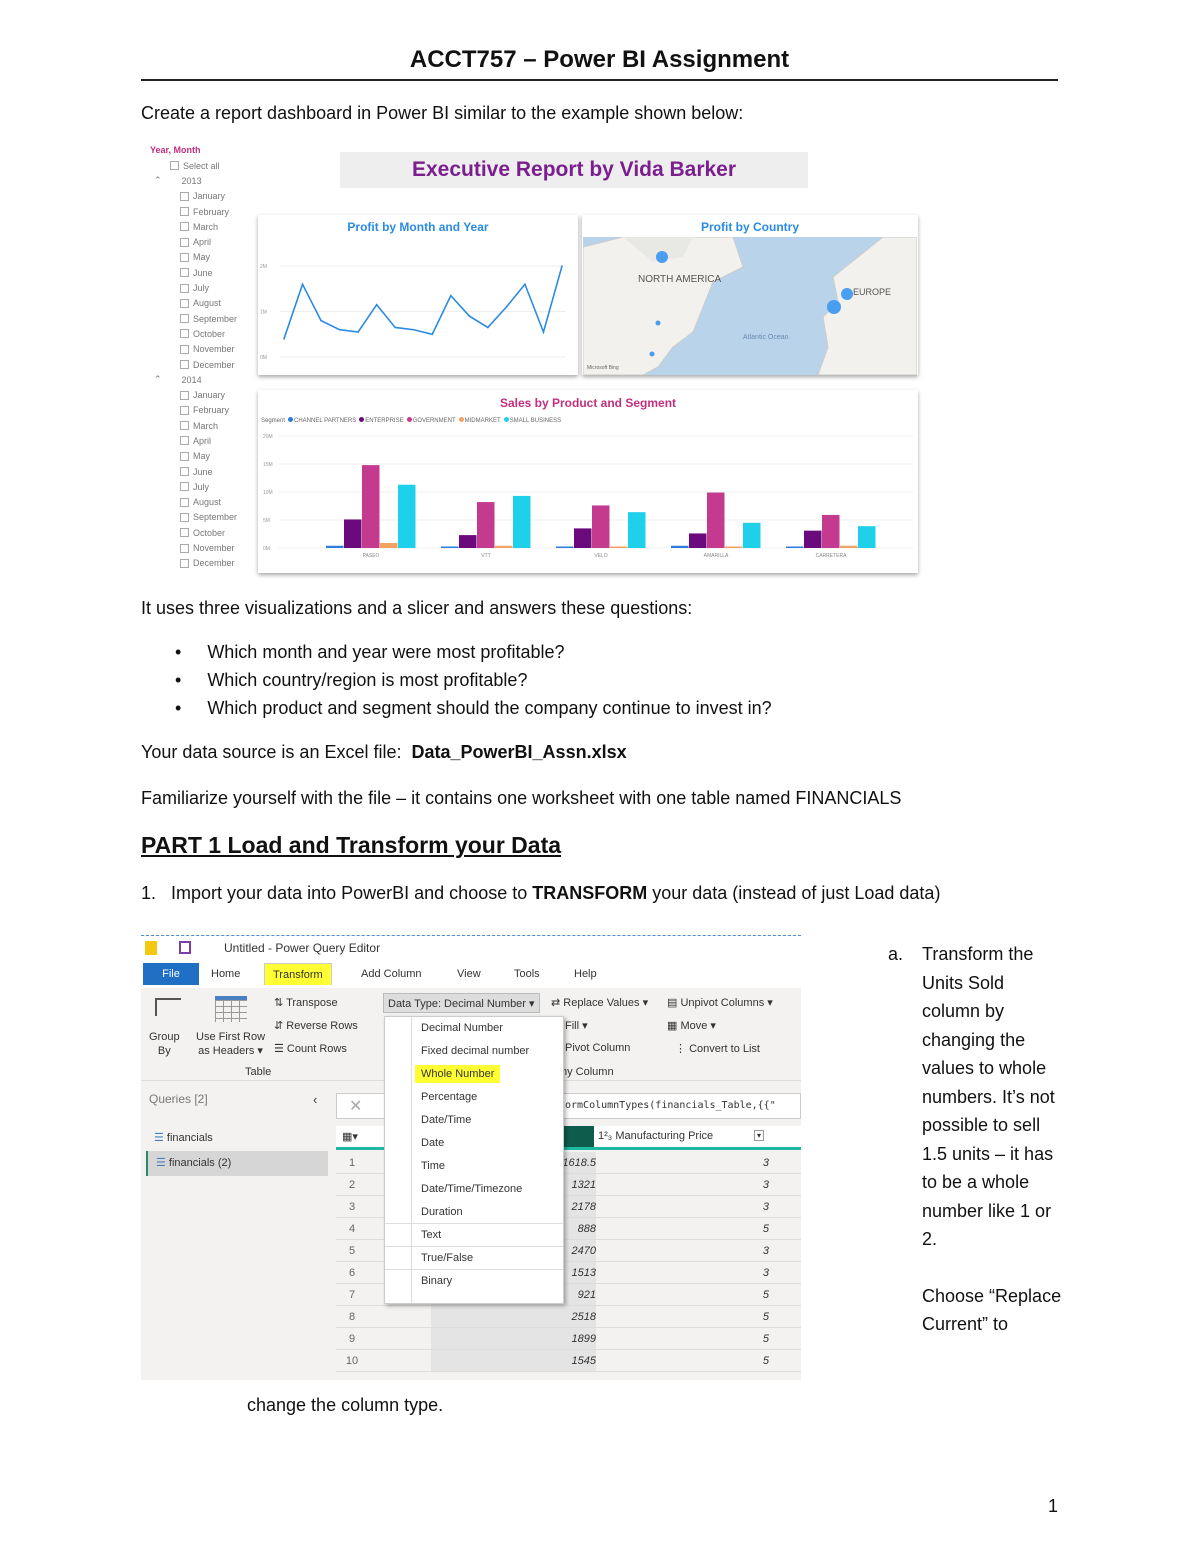 This screenshot has height=1553, width=1200. What do you see at coordinates (598, 1048) in the screenshot?
I see `pivot-column-button: Pivot Column` at bounding box center [598, 1048].